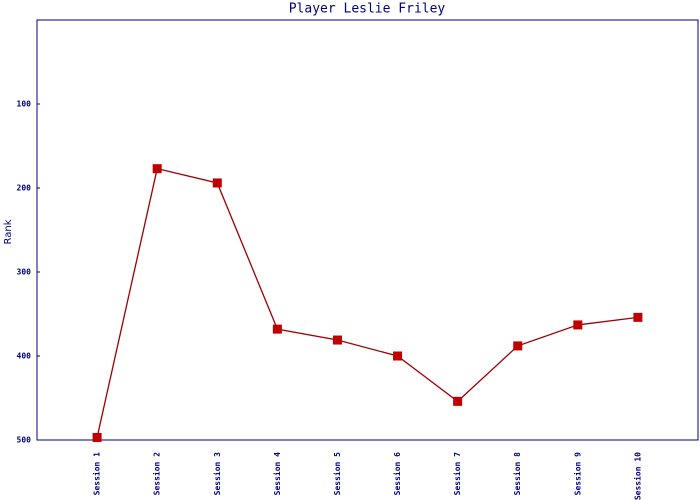  Describe the element at coordinates (367, 9) in the screenshot. I see `chart-title: Player Leslie Friley` at that location.